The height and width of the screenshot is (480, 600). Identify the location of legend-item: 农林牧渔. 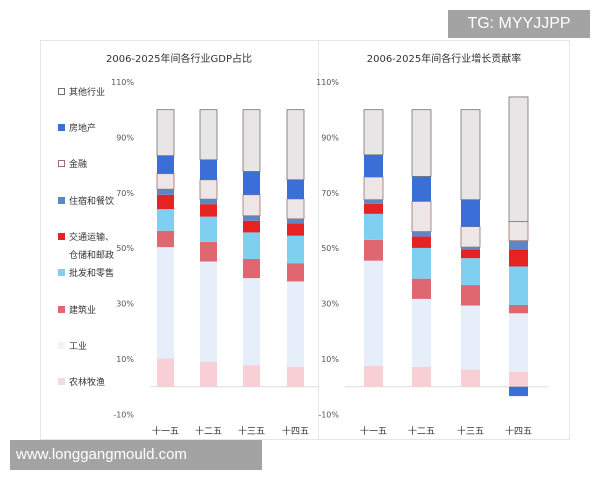
(81, 381).